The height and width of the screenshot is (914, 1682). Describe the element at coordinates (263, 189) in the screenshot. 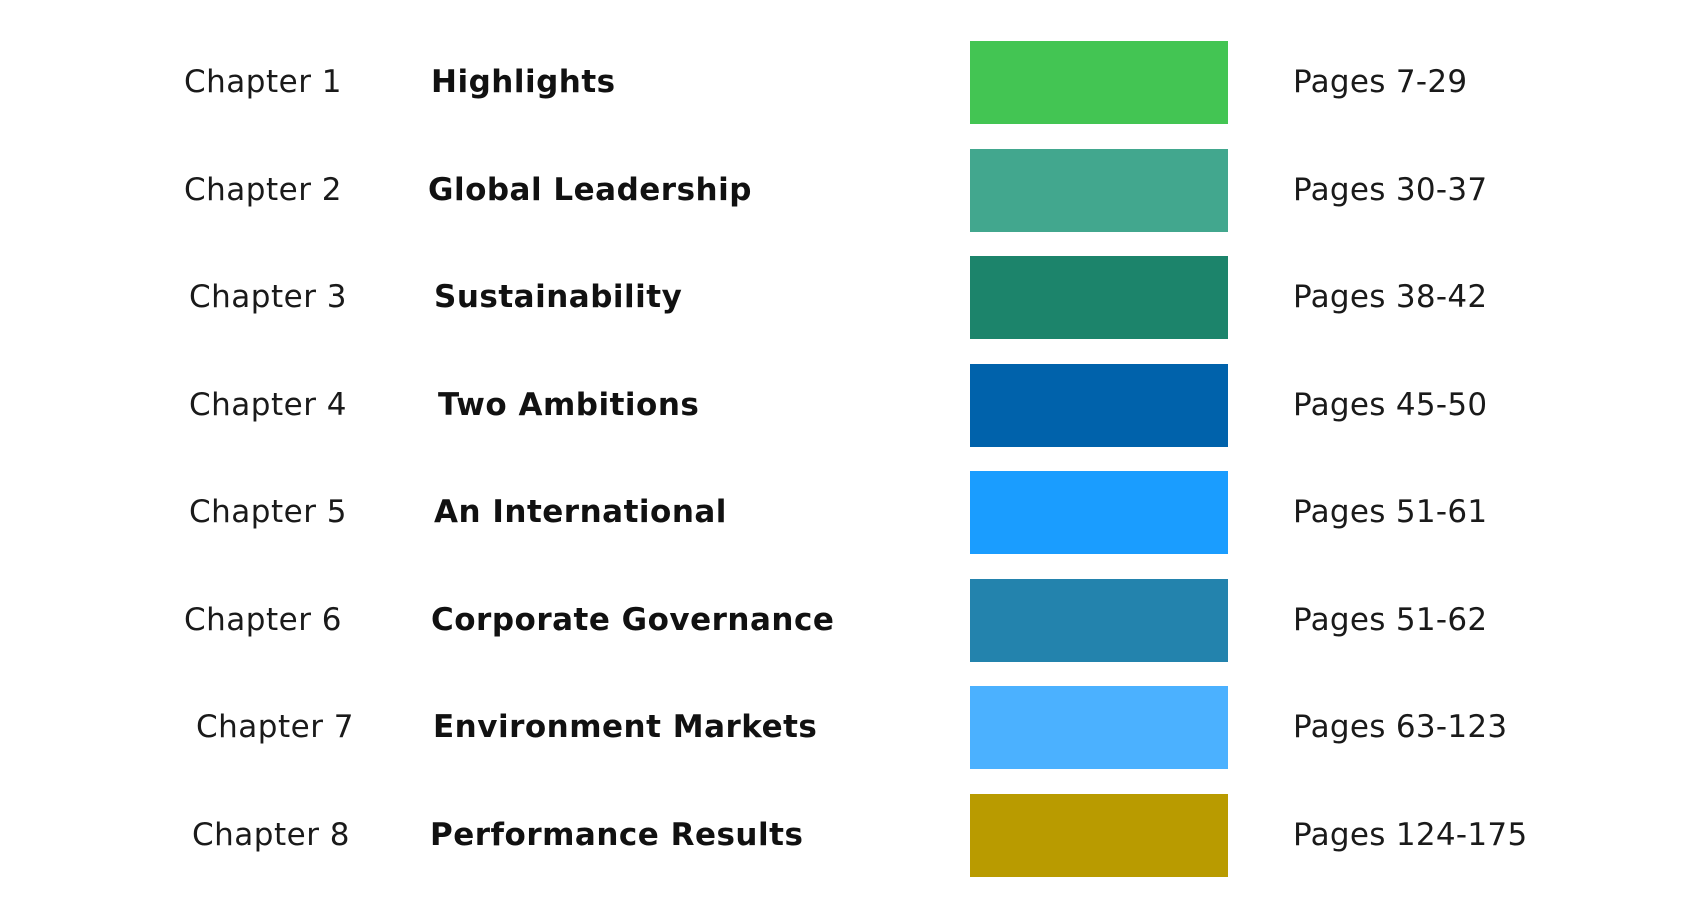

I see `chapter-label: Chapter 2` at that location.